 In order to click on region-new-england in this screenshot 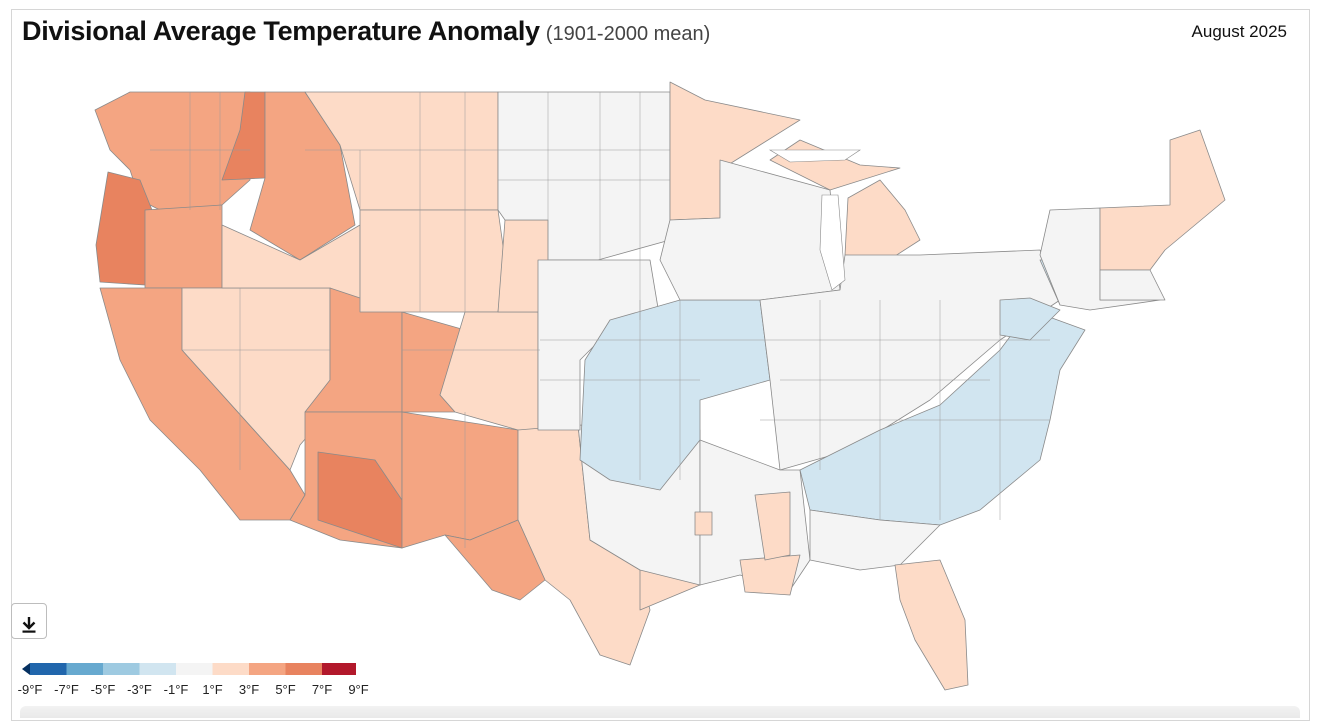, I will do `click(1162, 200)`.